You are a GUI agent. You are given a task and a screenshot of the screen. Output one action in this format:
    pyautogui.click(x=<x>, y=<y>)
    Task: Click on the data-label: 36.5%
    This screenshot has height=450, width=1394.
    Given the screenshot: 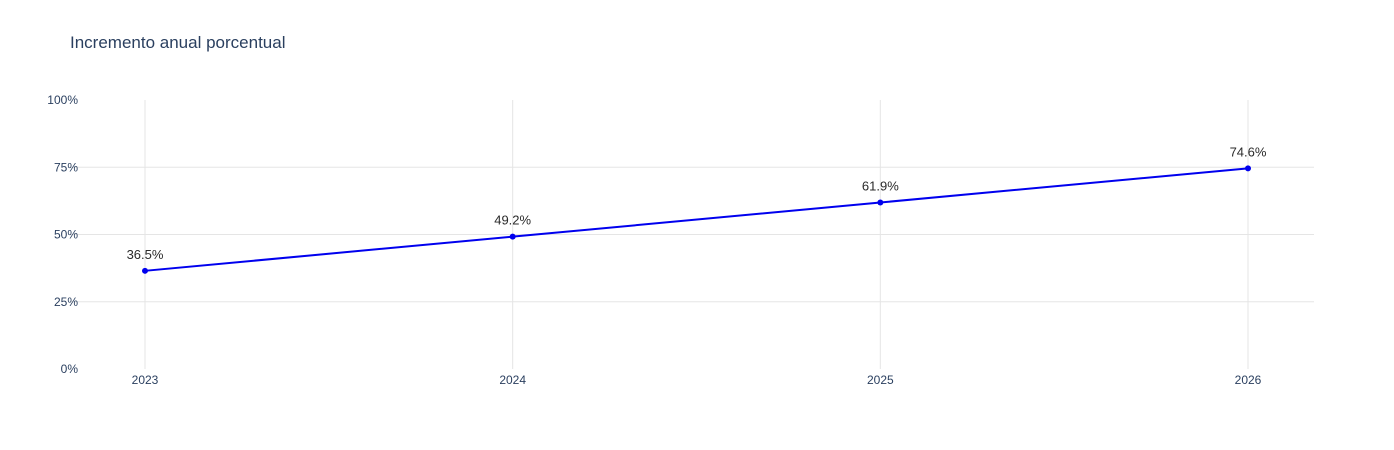 What is the action you would take?
    pyautogui.click(x=145, y=254)
    